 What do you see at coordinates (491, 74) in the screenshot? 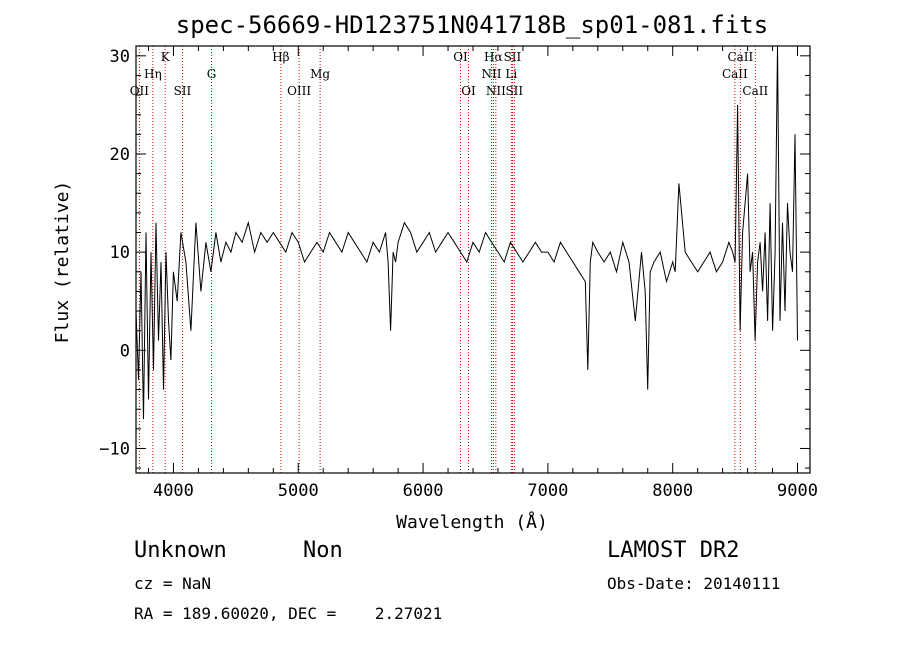
I see `line-label-10: NII` at bounding box center [491, 74].